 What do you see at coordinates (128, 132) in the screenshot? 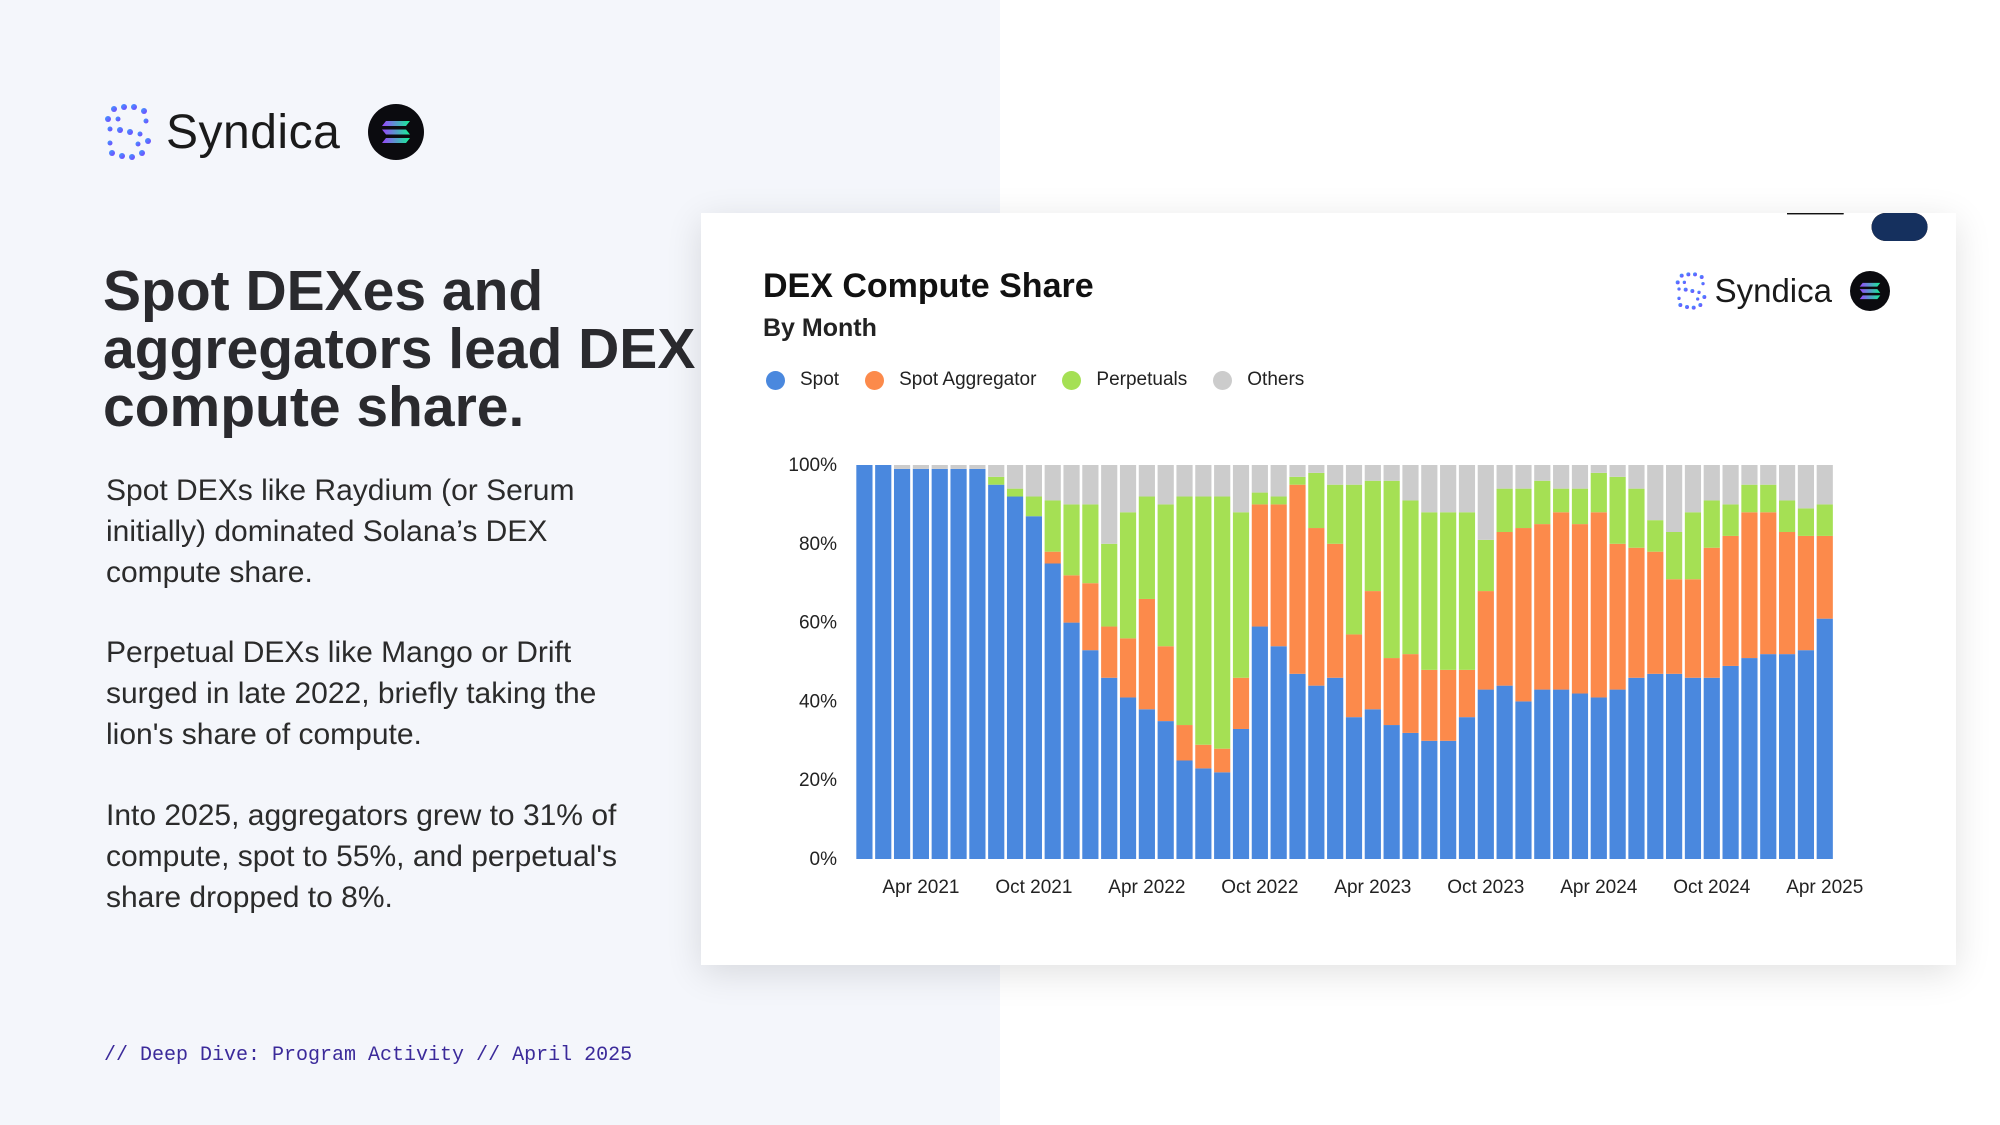
I see `syndica-logo-icon` at bounding box center [128, 132].